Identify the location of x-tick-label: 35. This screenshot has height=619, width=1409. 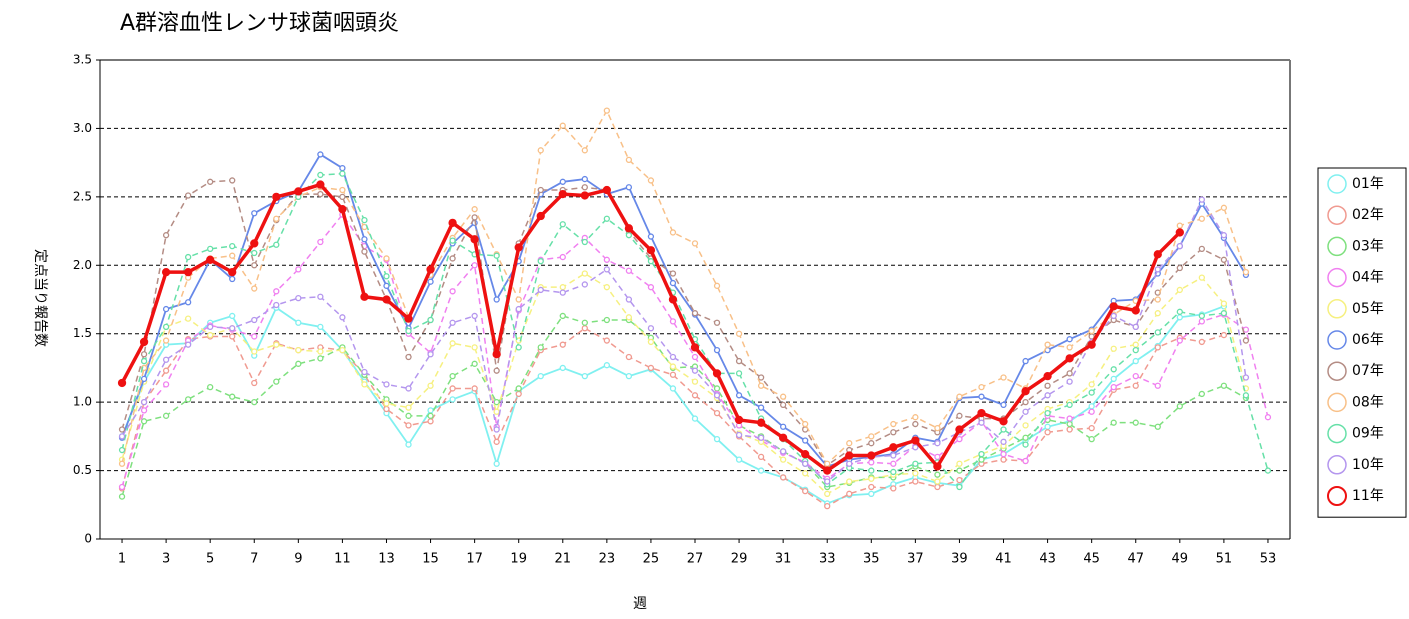
(871, 559).